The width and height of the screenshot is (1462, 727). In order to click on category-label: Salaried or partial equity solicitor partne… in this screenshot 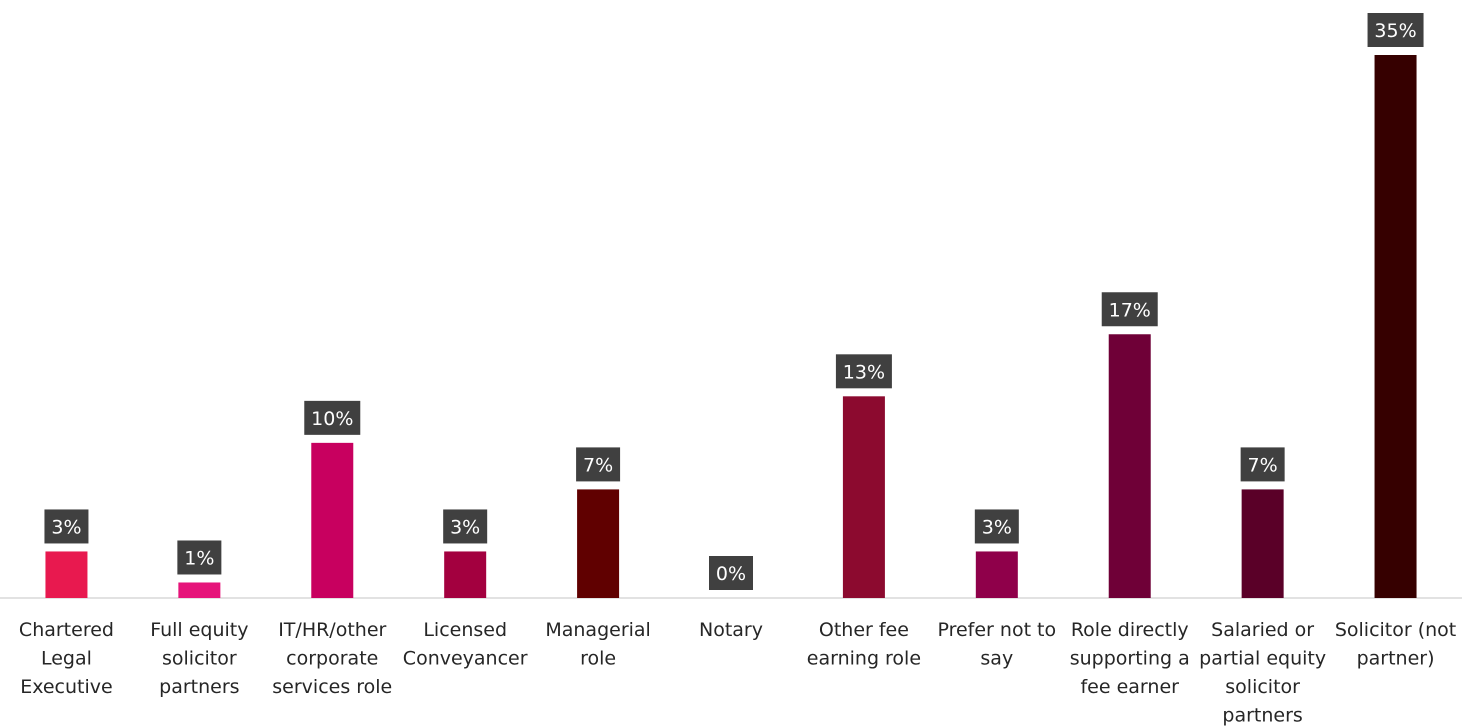, I will do `click(1262, 673)`.